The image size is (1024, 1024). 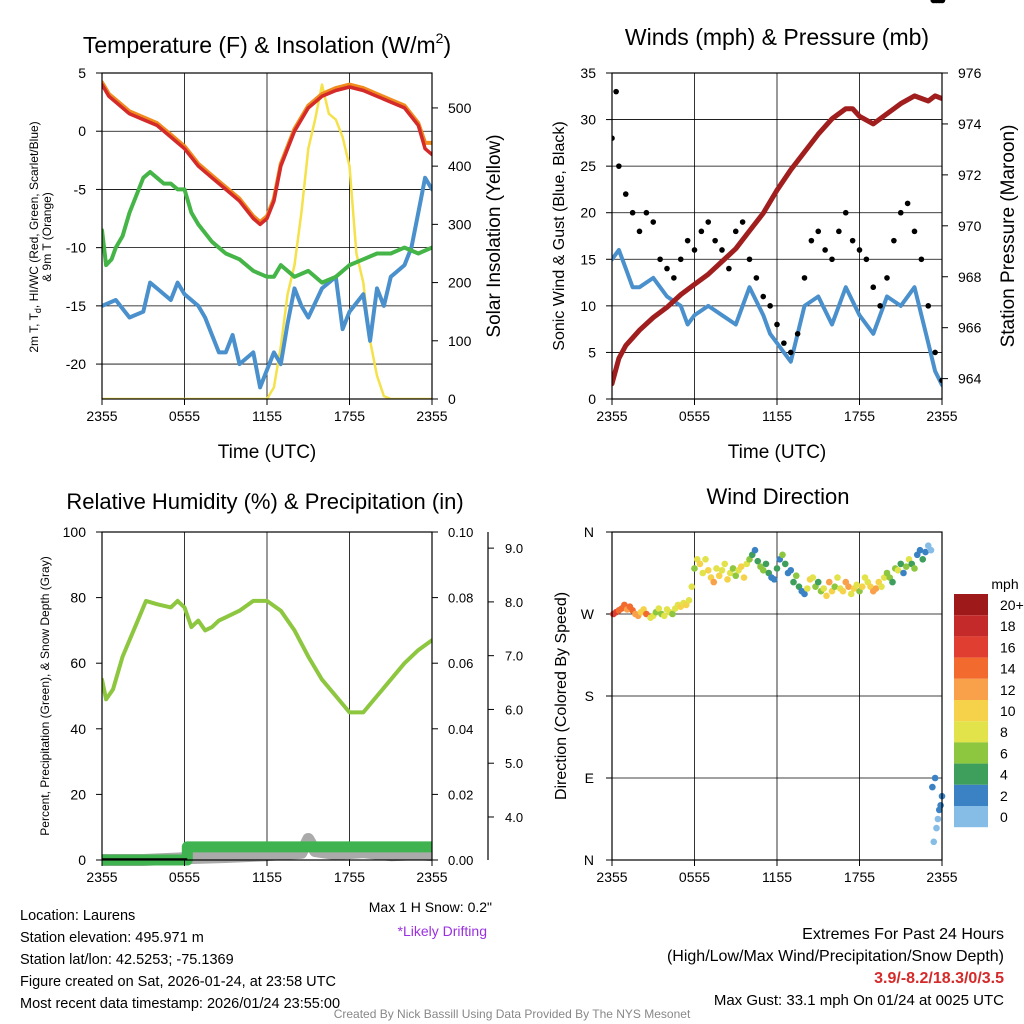 What do you see at coordinates (75, 532) in the screenshot?
I see `rh-ytick-label: 100` at bounding box center [75, 532].